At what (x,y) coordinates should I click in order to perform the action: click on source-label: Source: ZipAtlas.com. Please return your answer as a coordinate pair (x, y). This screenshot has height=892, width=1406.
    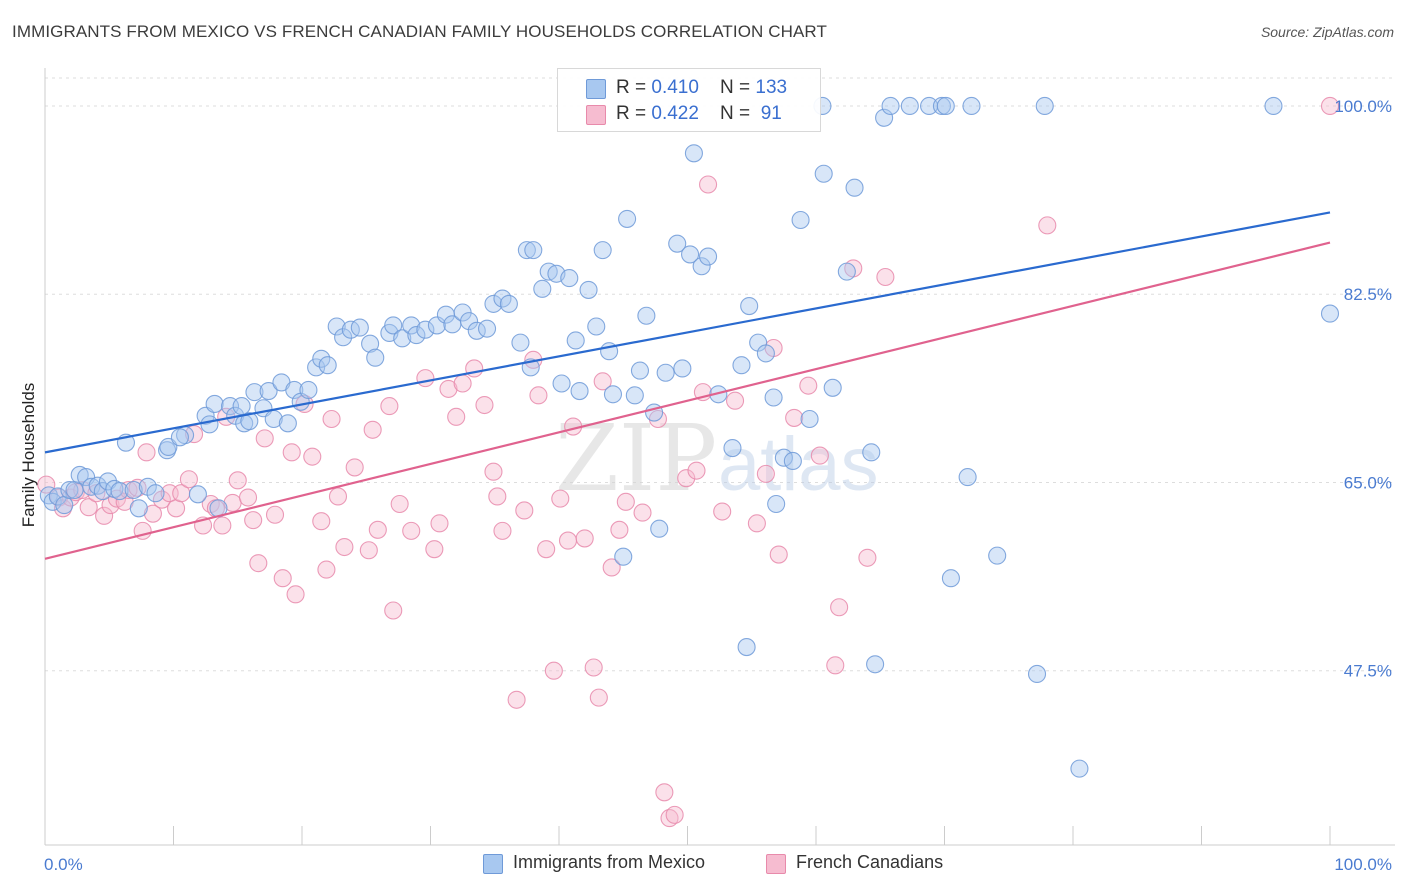
    Looking at the image, I should click on (1327, 32).